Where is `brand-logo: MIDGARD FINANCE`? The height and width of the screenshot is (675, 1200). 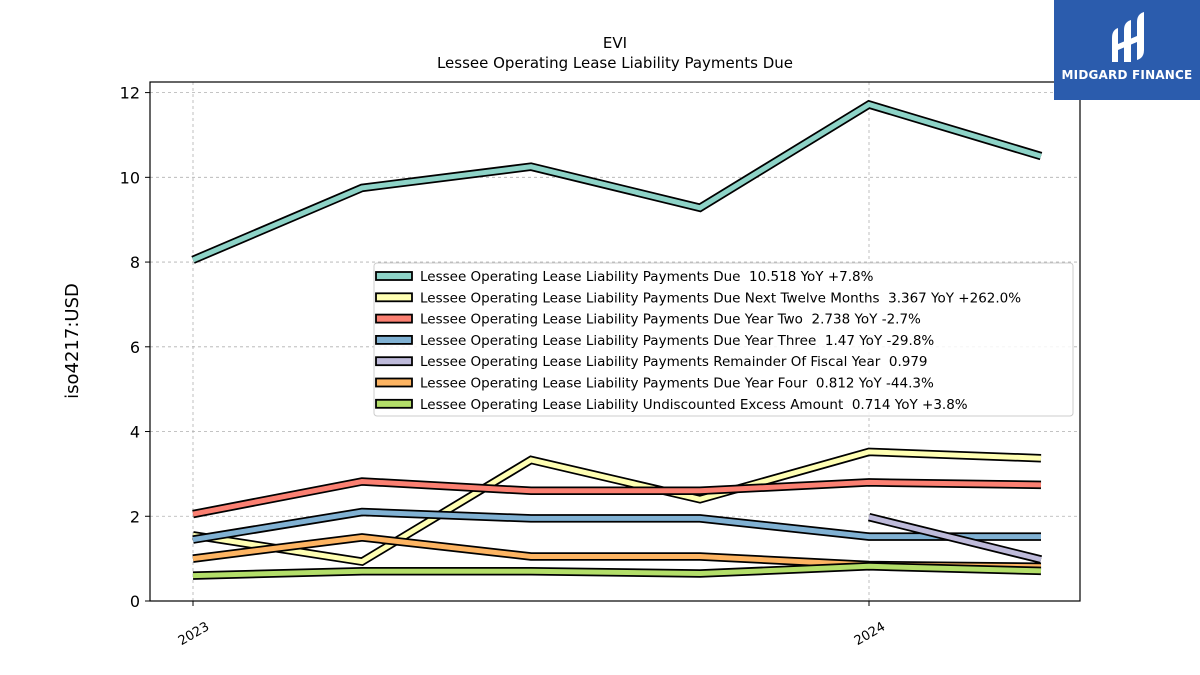
brand-logo: MIDGARD FINANCE is located at coordinates (1127, 50).